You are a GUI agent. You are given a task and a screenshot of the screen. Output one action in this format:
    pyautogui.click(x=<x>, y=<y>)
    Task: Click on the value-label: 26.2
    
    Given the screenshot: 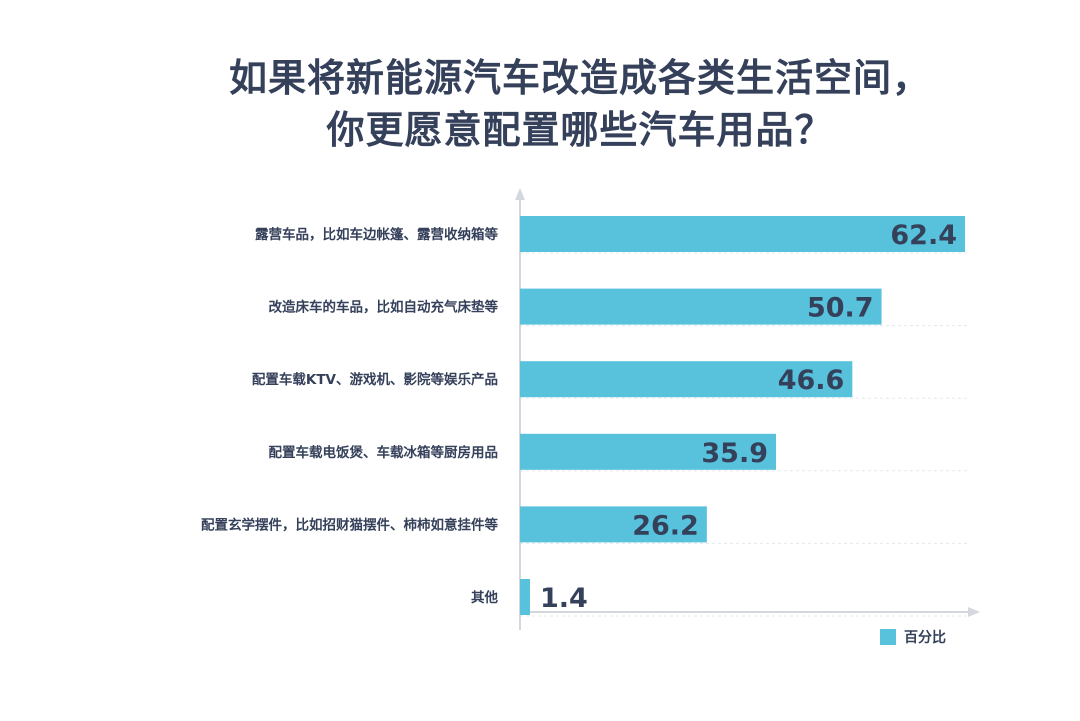 What is the action you would take?
    pyautogui.click(x=665, y=525)
    